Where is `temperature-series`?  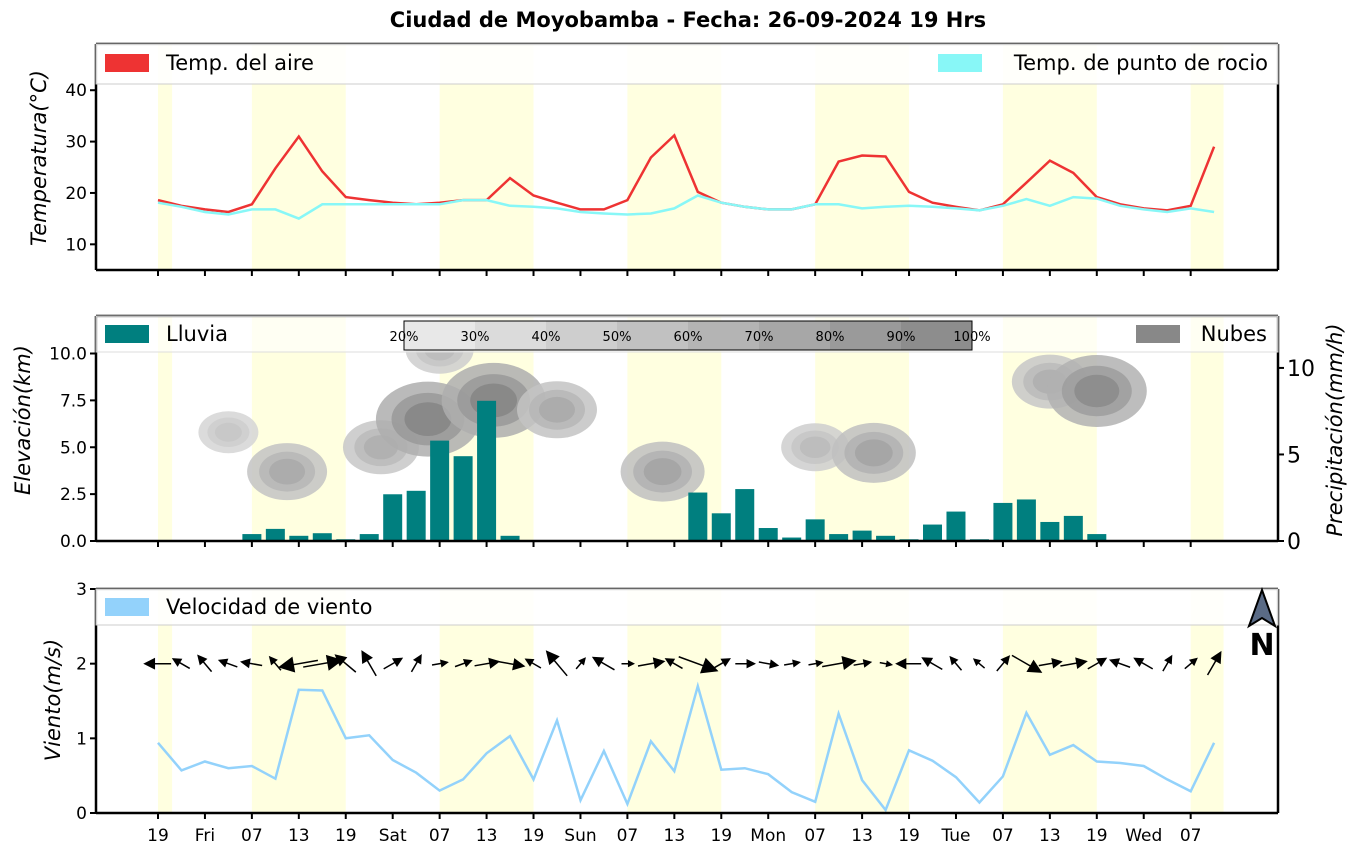
temperature-series is located at coordinates (686, 176).